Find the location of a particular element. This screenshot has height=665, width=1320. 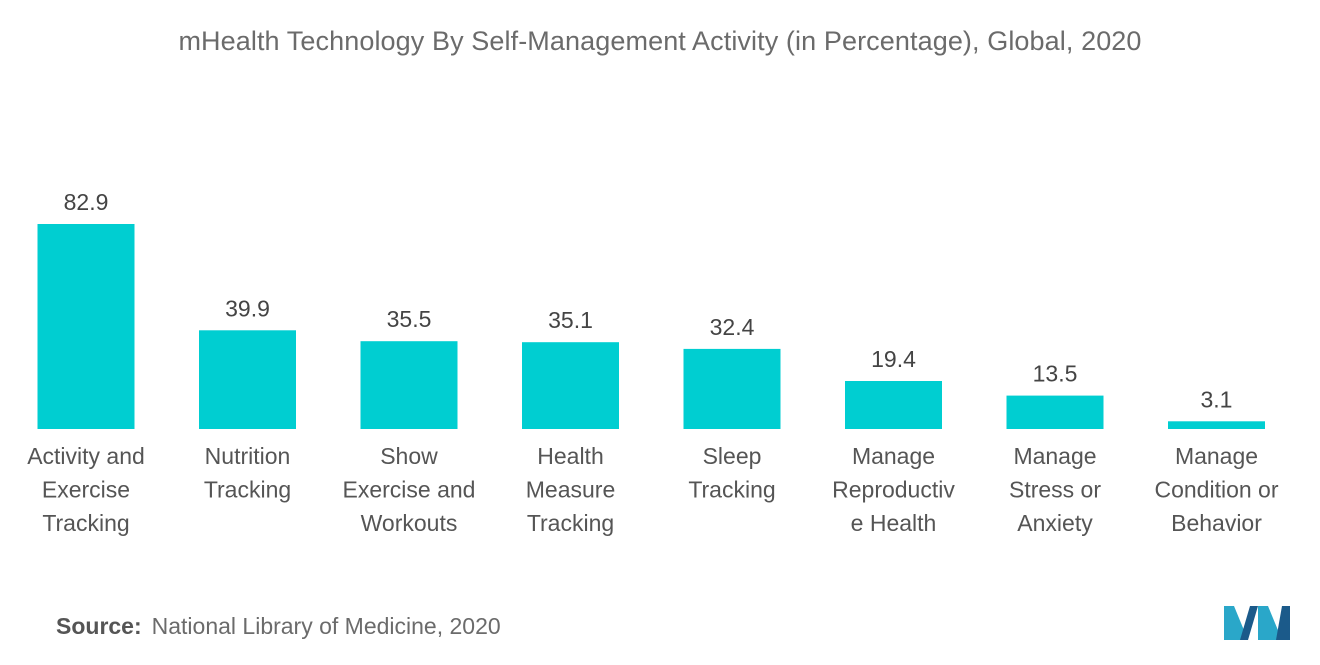

category-label-line: Health is located at coordinates (570, 456).